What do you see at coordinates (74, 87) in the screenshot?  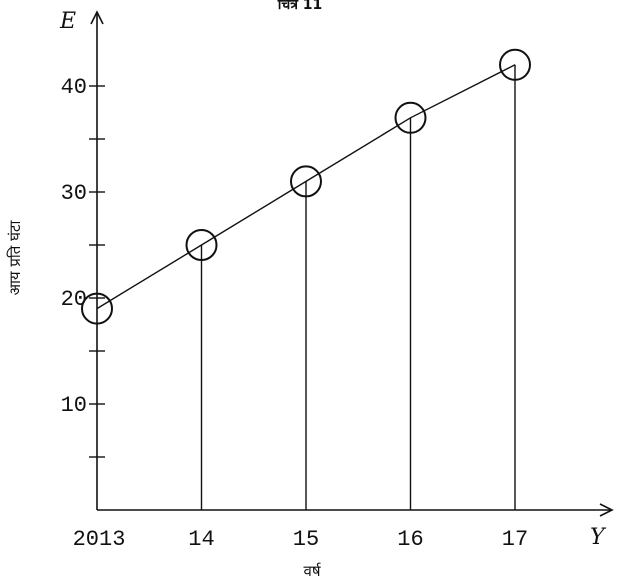 I see `y-tick-label: 40` at bounding box center [74, 87].